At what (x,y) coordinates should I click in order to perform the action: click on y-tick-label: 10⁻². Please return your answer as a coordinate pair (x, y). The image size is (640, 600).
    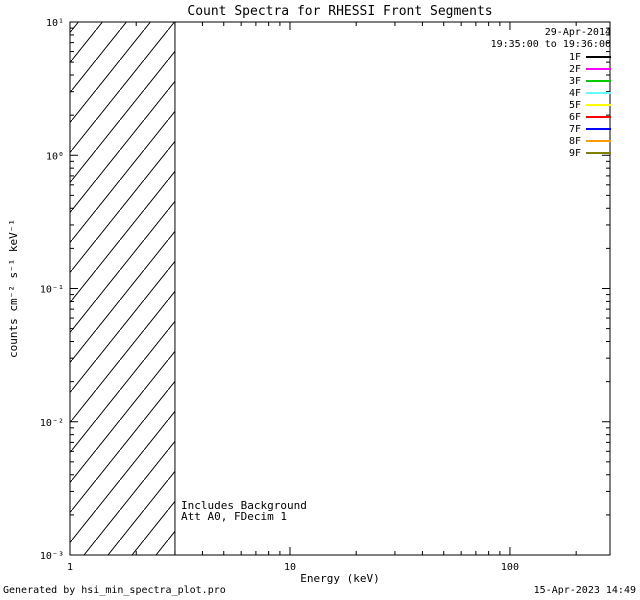
    Looking at the image, I should click on (52, 423).